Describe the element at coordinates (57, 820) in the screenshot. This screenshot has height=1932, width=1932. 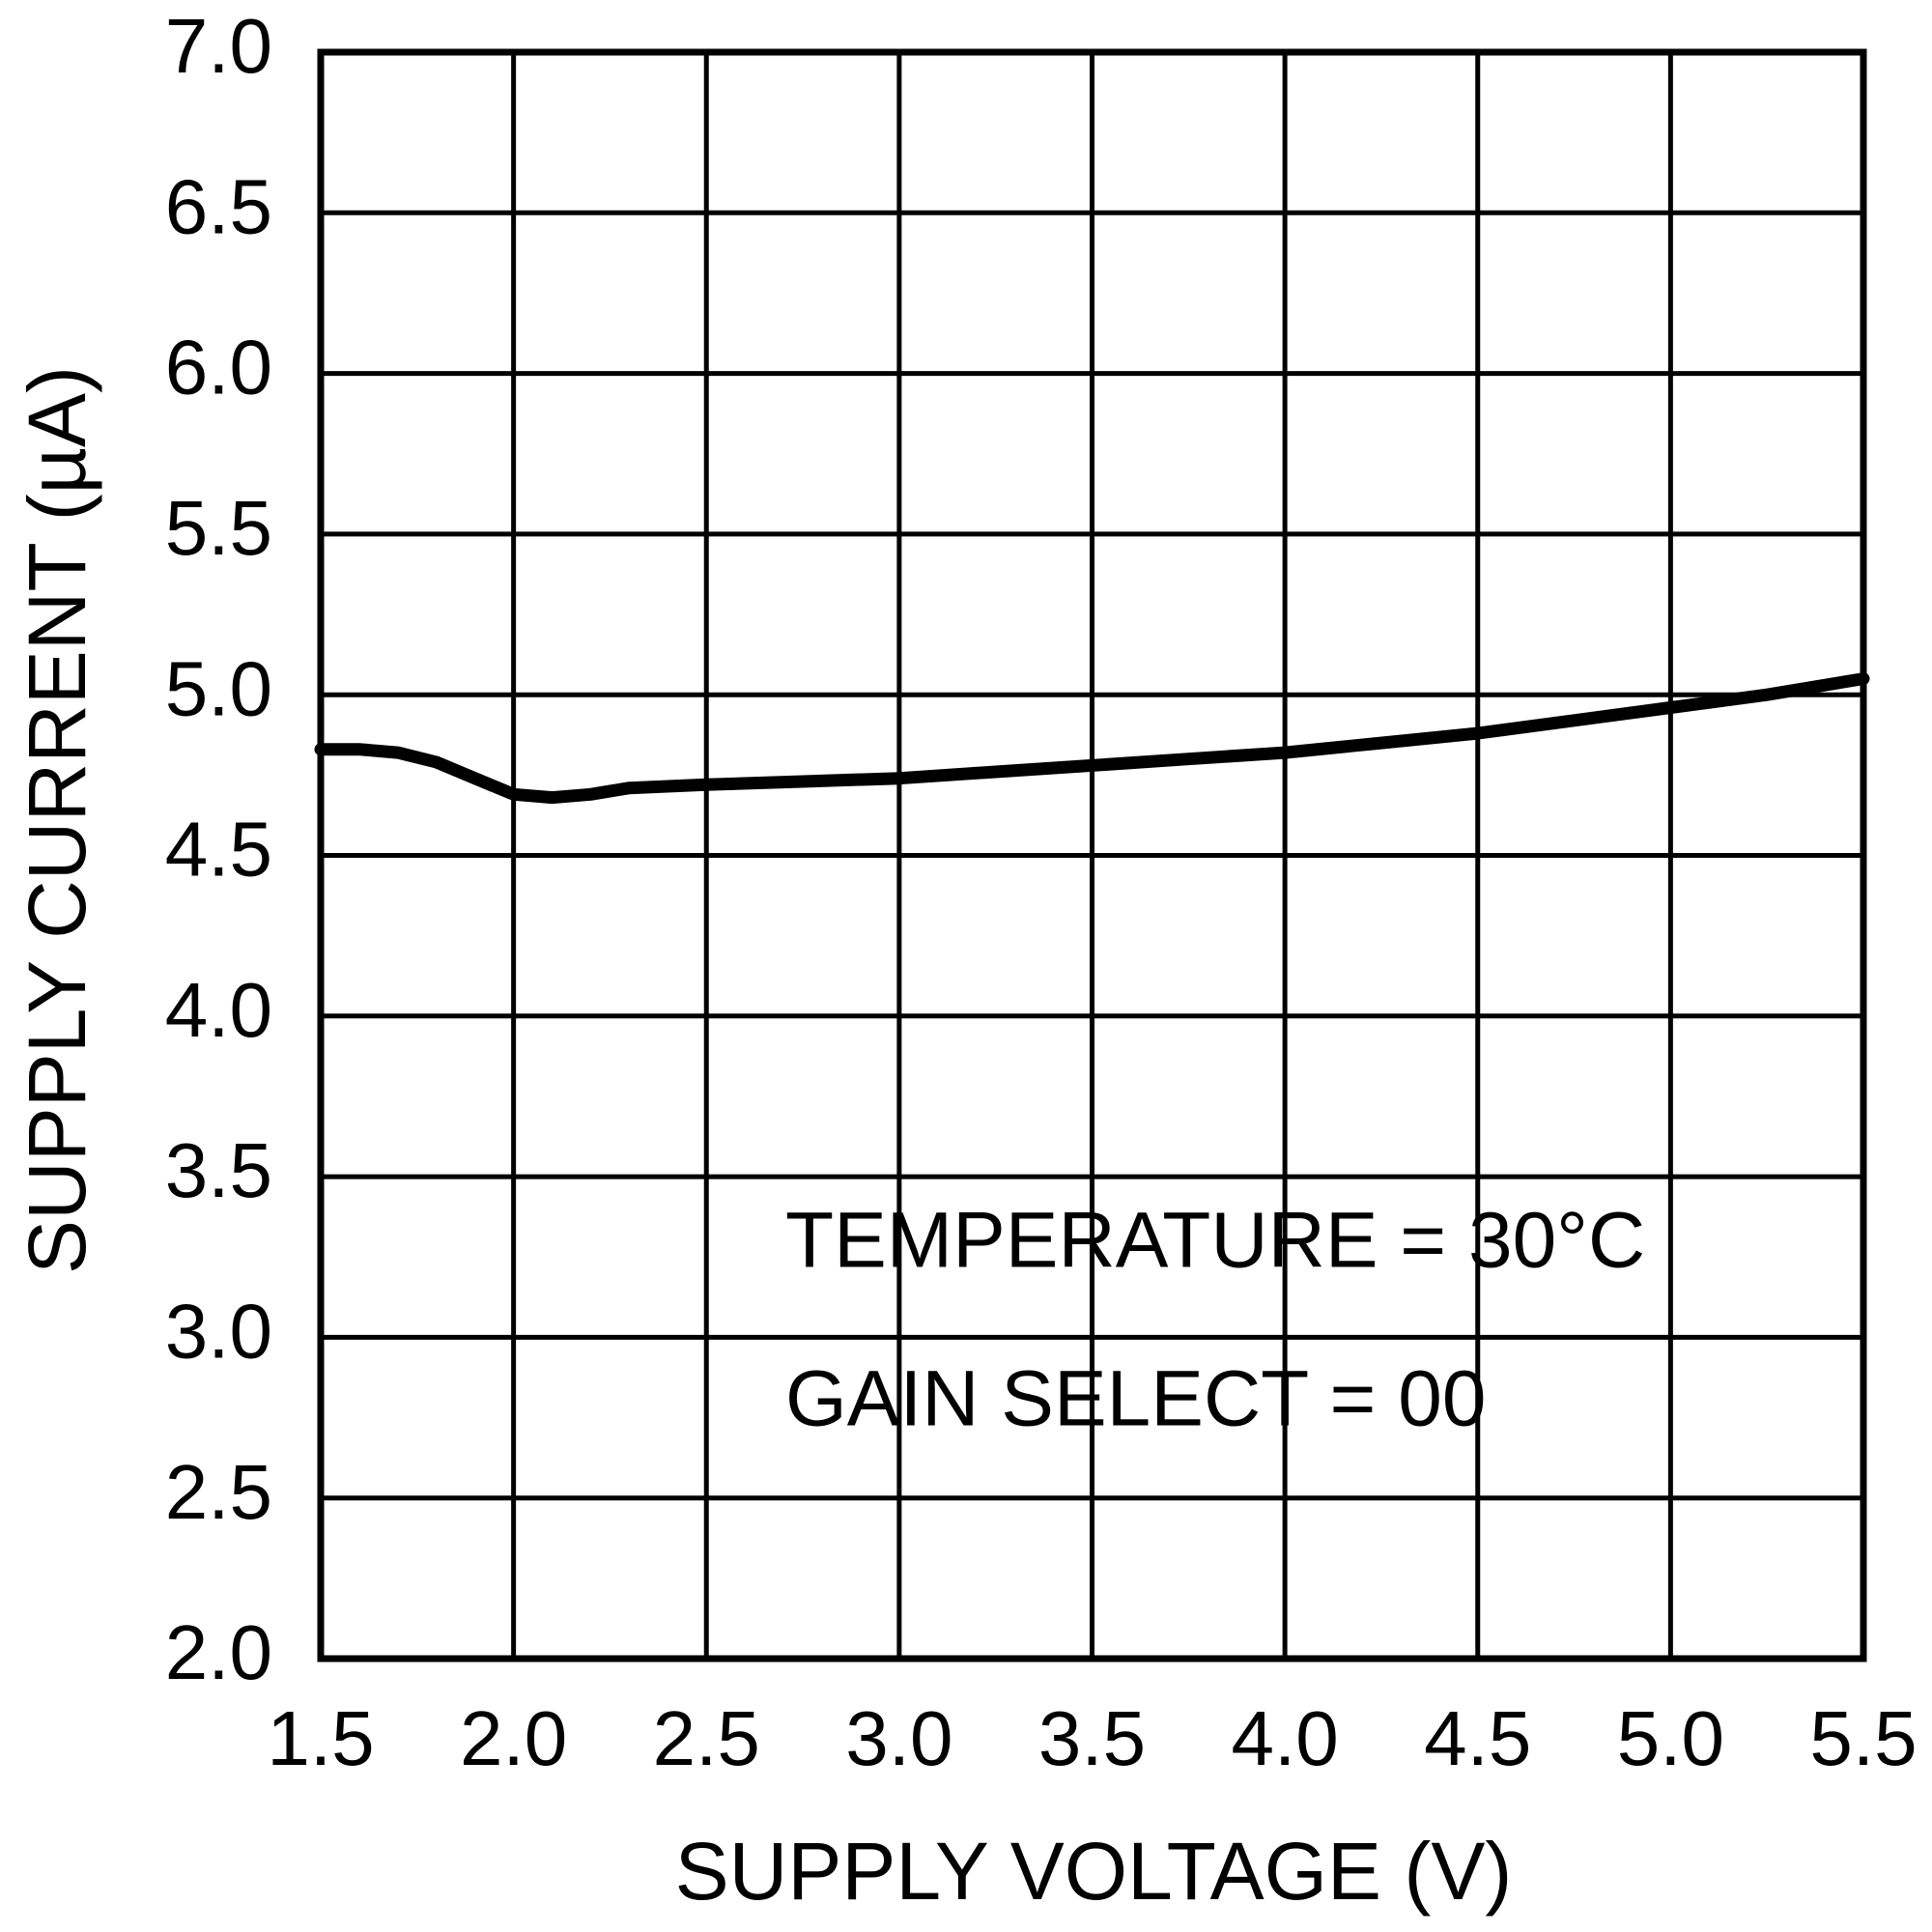
I see `y-axis-title: SUPPLY CURRENT (µA)` at that location.